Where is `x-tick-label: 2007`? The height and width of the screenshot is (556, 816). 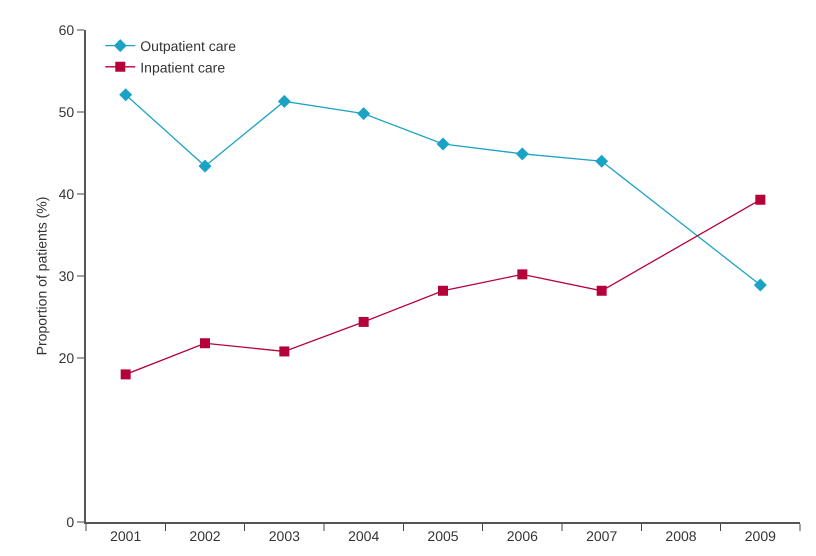 x-tick-label: 2007 is located at coordinates (602, 536).